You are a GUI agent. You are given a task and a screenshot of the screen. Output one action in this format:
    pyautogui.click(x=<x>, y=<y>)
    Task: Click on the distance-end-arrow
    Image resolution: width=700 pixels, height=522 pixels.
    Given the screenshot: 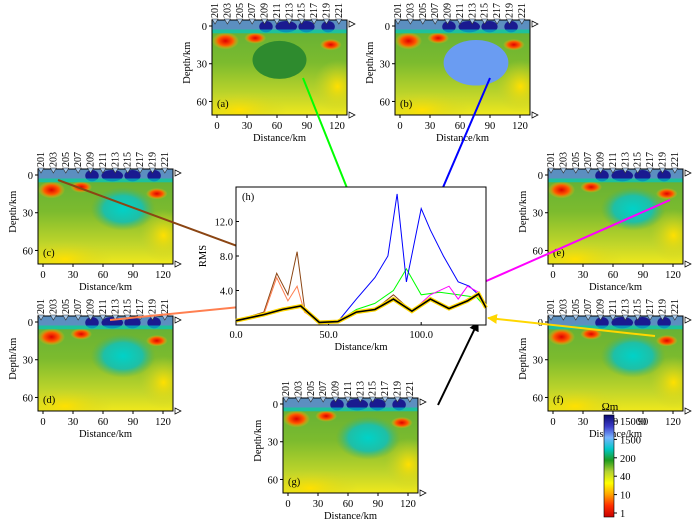 What is the action you would take?
    pyautogui.click(x=178, y=264)
    